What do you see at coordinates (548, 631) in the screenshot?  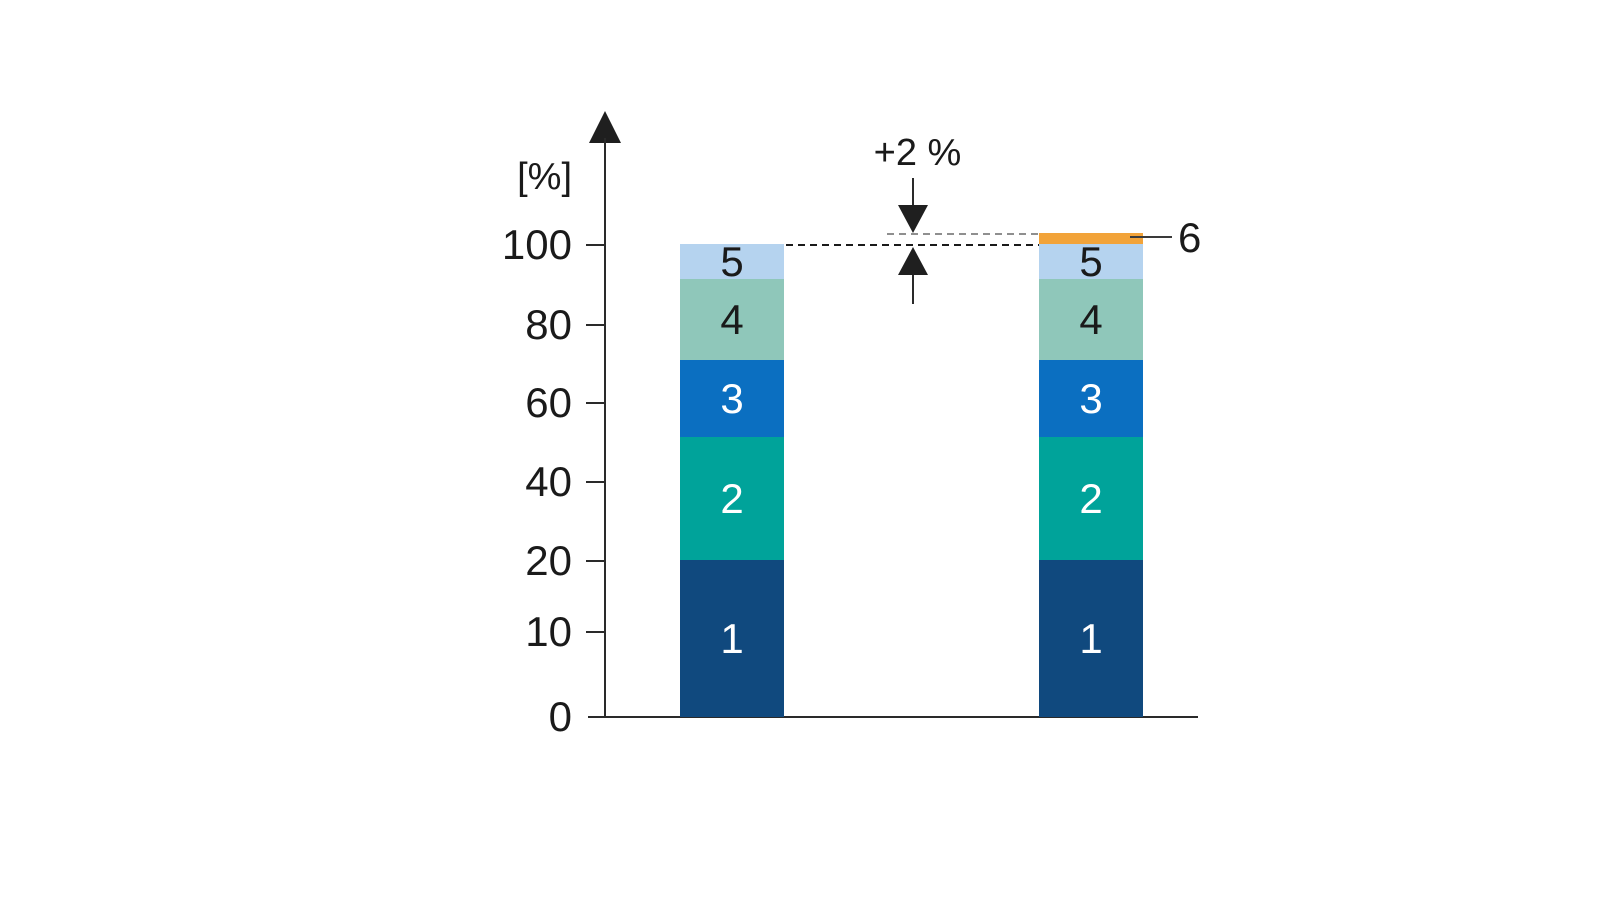 I see `y-tick-label-10: 10` at bounding box center [548, 631].